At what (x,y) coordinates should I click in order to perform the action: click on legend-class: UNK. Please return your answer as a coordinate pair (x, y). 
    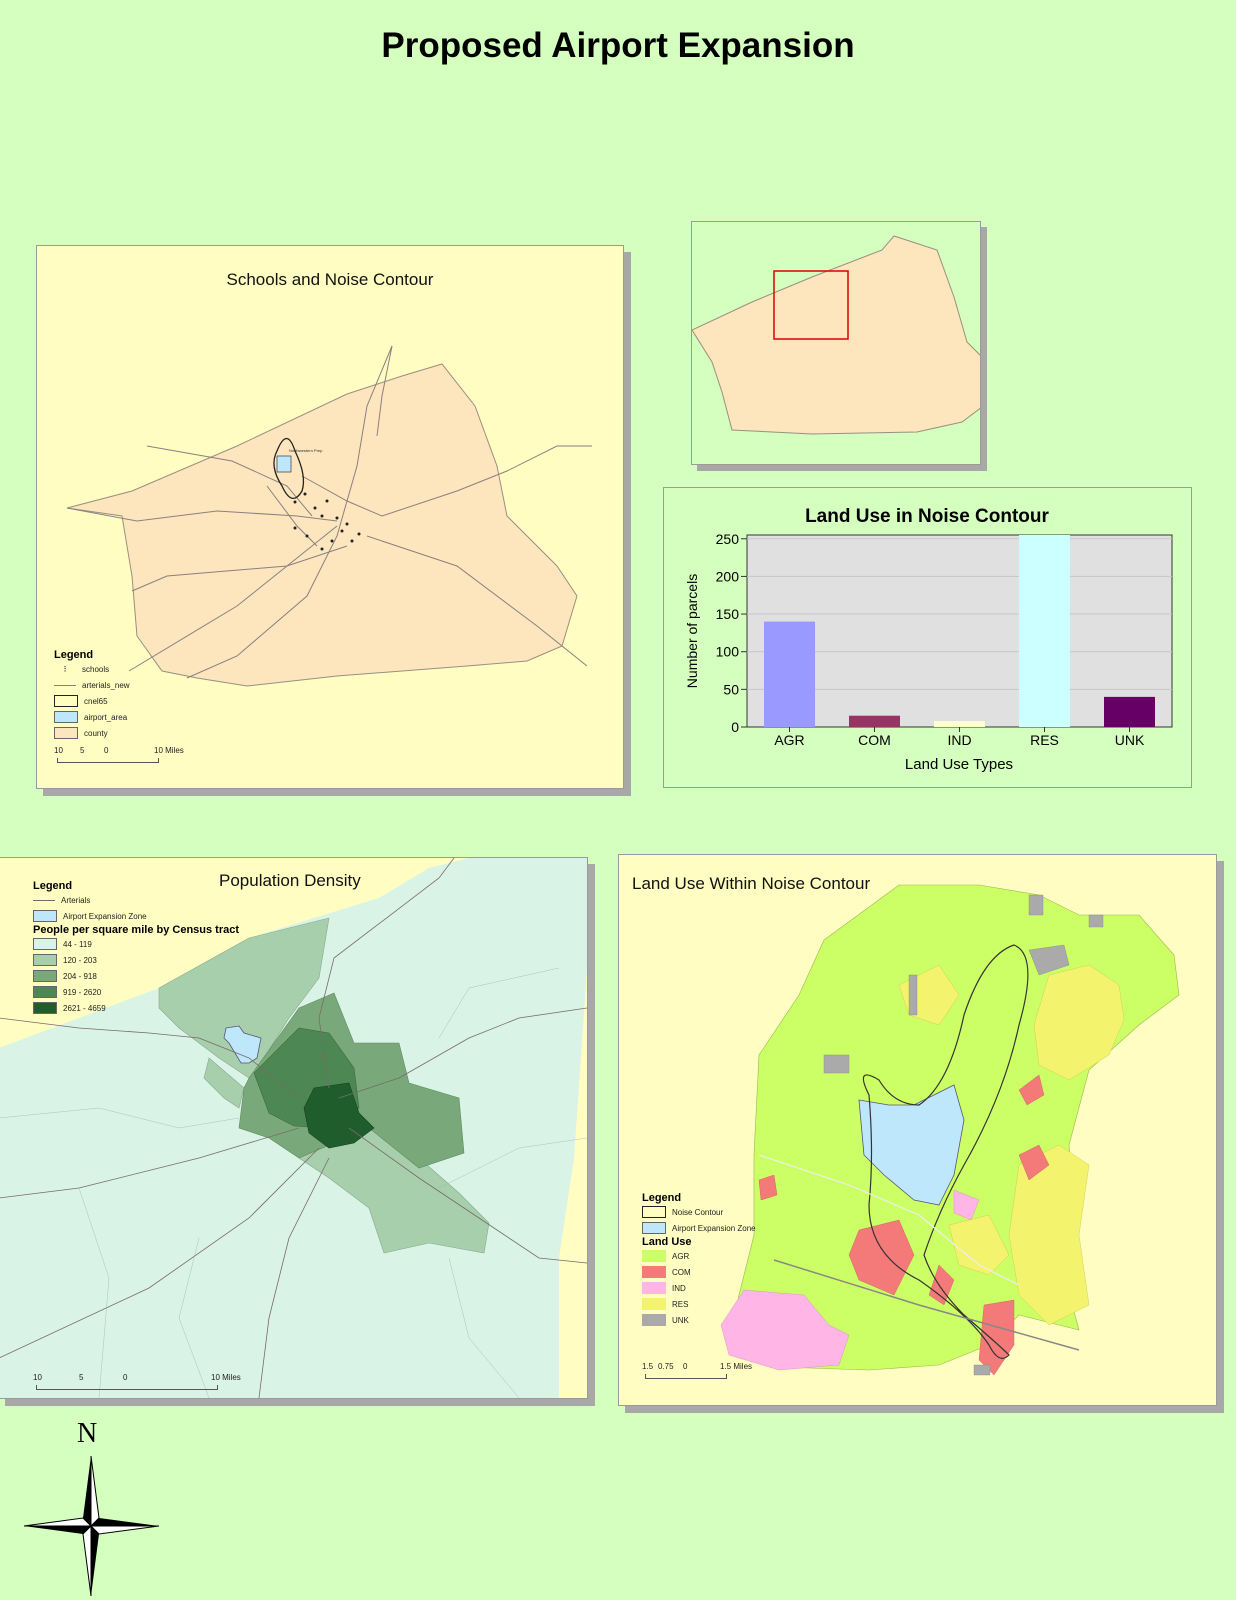
    Looking at the image, I should click on (680, 1320).